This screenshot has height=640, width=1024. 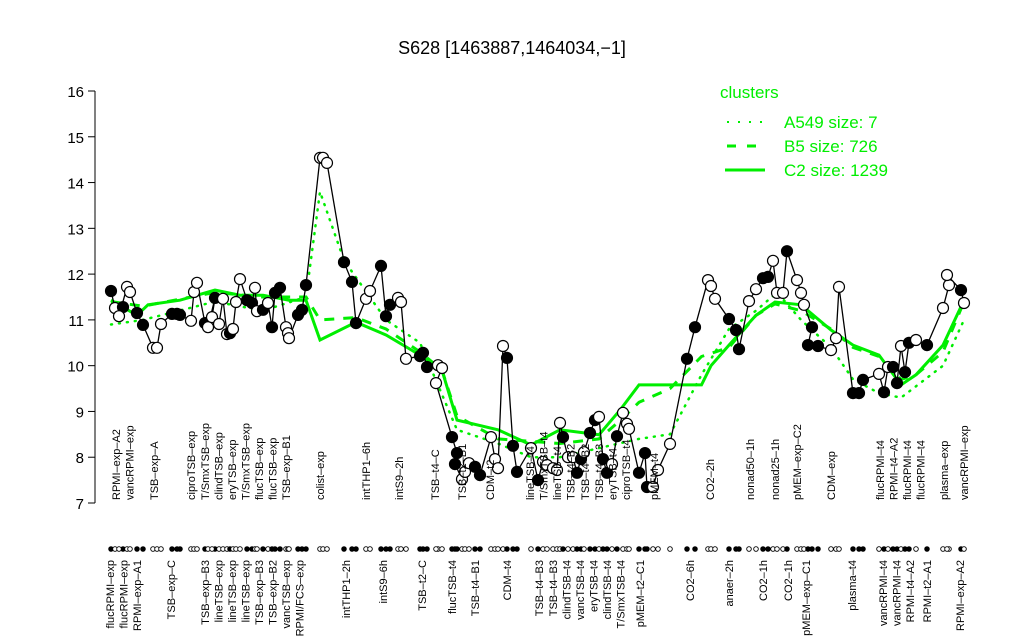 What do you see at coordinates (287, 467) in the screenshot?
I see `x-label-top: TSB–exp–B1` at bounding box center [287, 467].